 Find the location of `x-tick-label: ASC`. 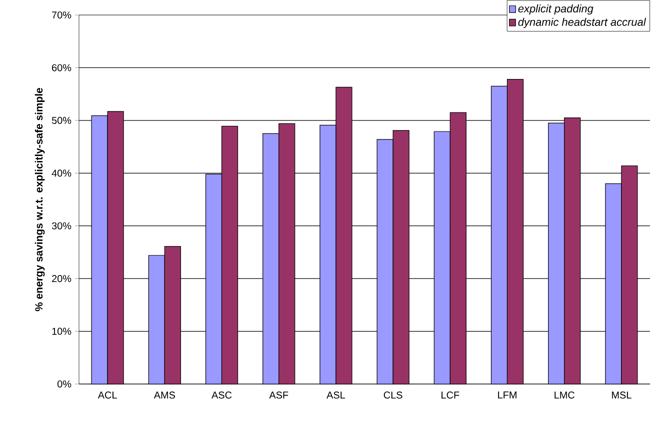

x-tick-label: ASC is located at coordinates (222, 395).